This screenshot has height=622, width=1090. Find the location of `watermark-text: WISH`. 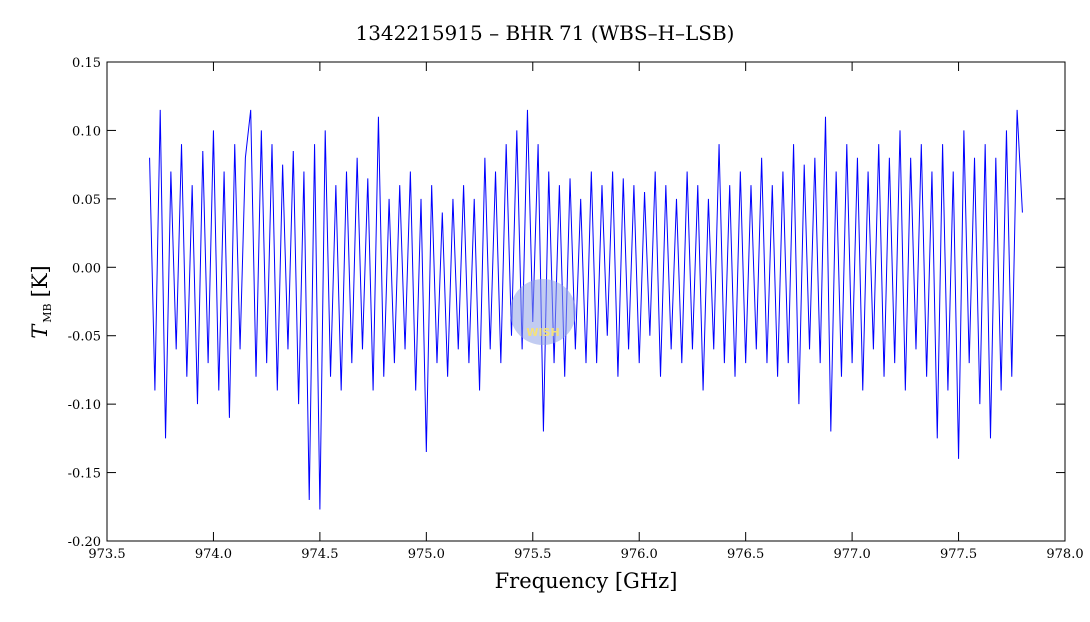

watermark-text: WISH is located at coordinates (542, 332).